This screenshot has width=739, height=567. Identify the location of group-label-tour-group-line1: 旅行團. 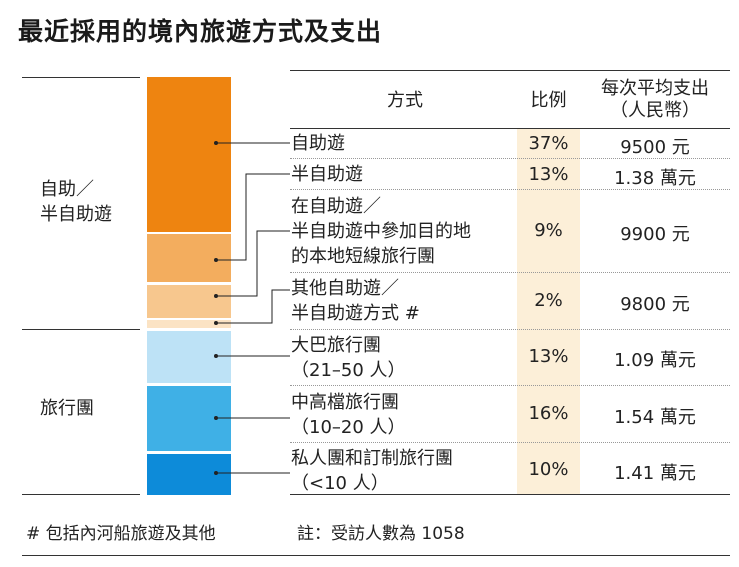
(67, 408).